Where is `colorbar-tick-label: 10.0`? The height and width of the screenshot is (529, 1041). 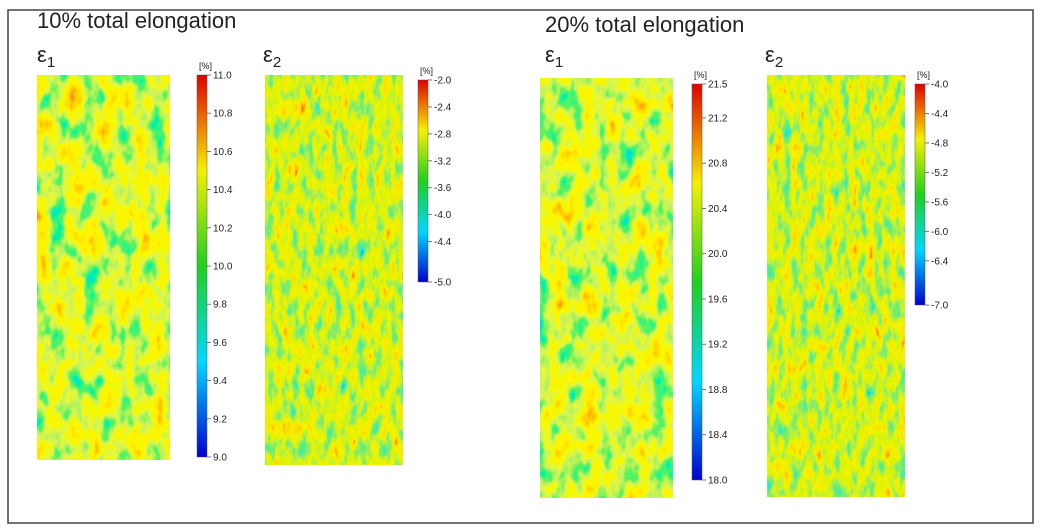 colorbar-tick-label: 10.0 is located at coordinates (223, 267).